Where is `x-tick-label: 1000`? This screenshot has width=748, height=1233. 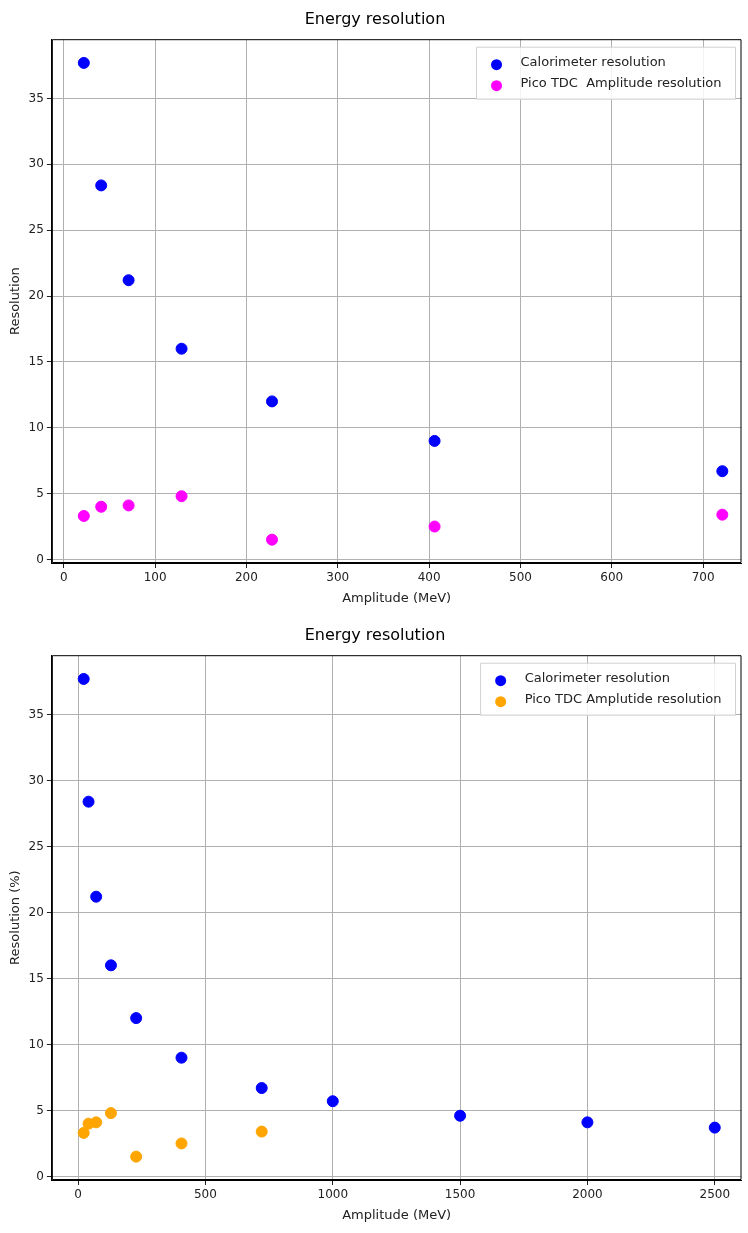
x-tick-label: 1000 is located at coordinates (333, 1194).